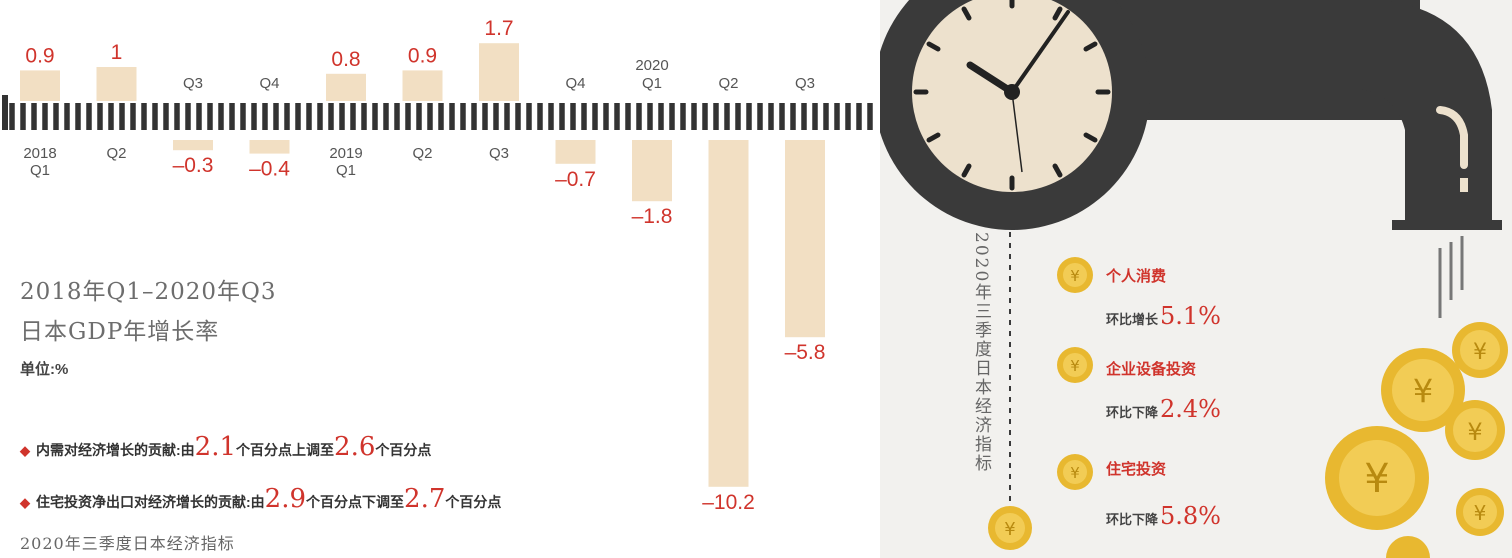  I want to click on faucet-highlight, so click(1452, 137).